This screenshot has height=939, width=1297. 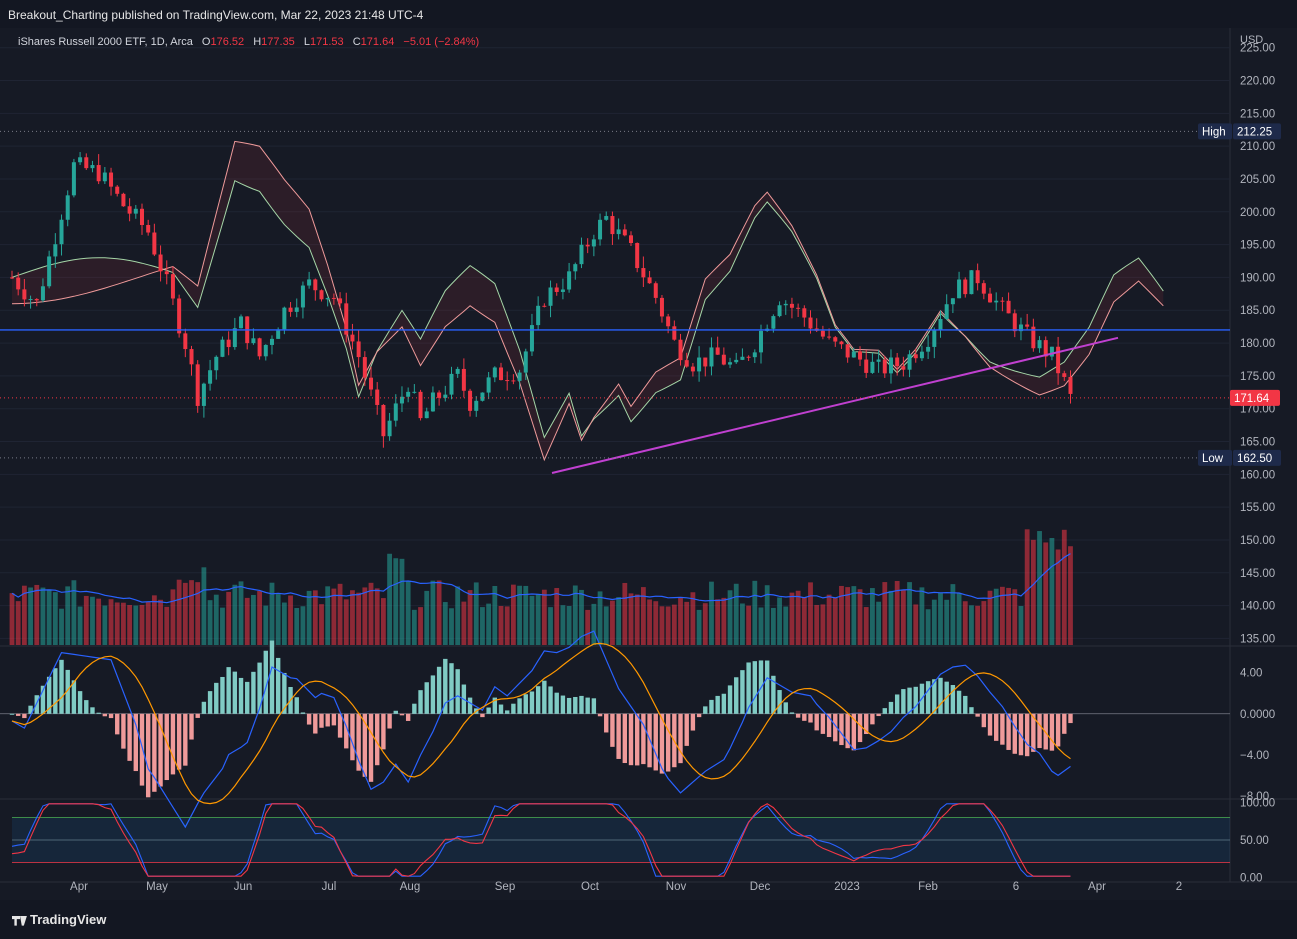 What do you see at coordinates (105, 42) in the screenshot?
I see `symbol-title: iShares Russell 2000 ETF, 1D, Arca` at bounding box center [105, 42].